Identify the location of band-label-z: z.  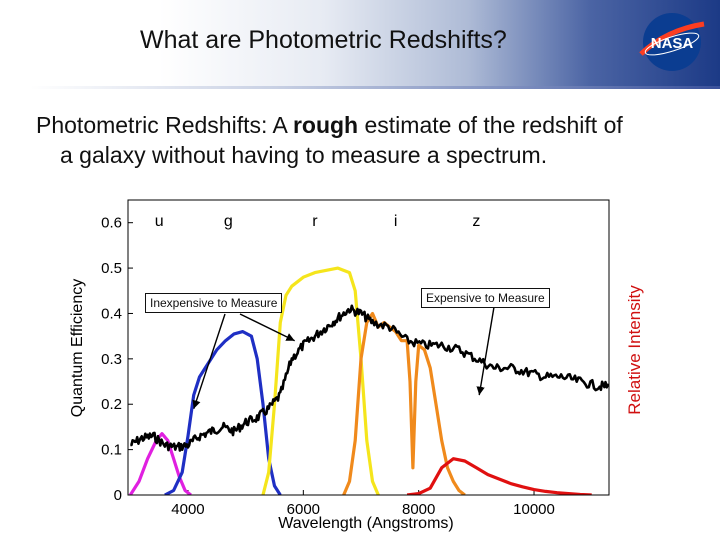
(476, 221).